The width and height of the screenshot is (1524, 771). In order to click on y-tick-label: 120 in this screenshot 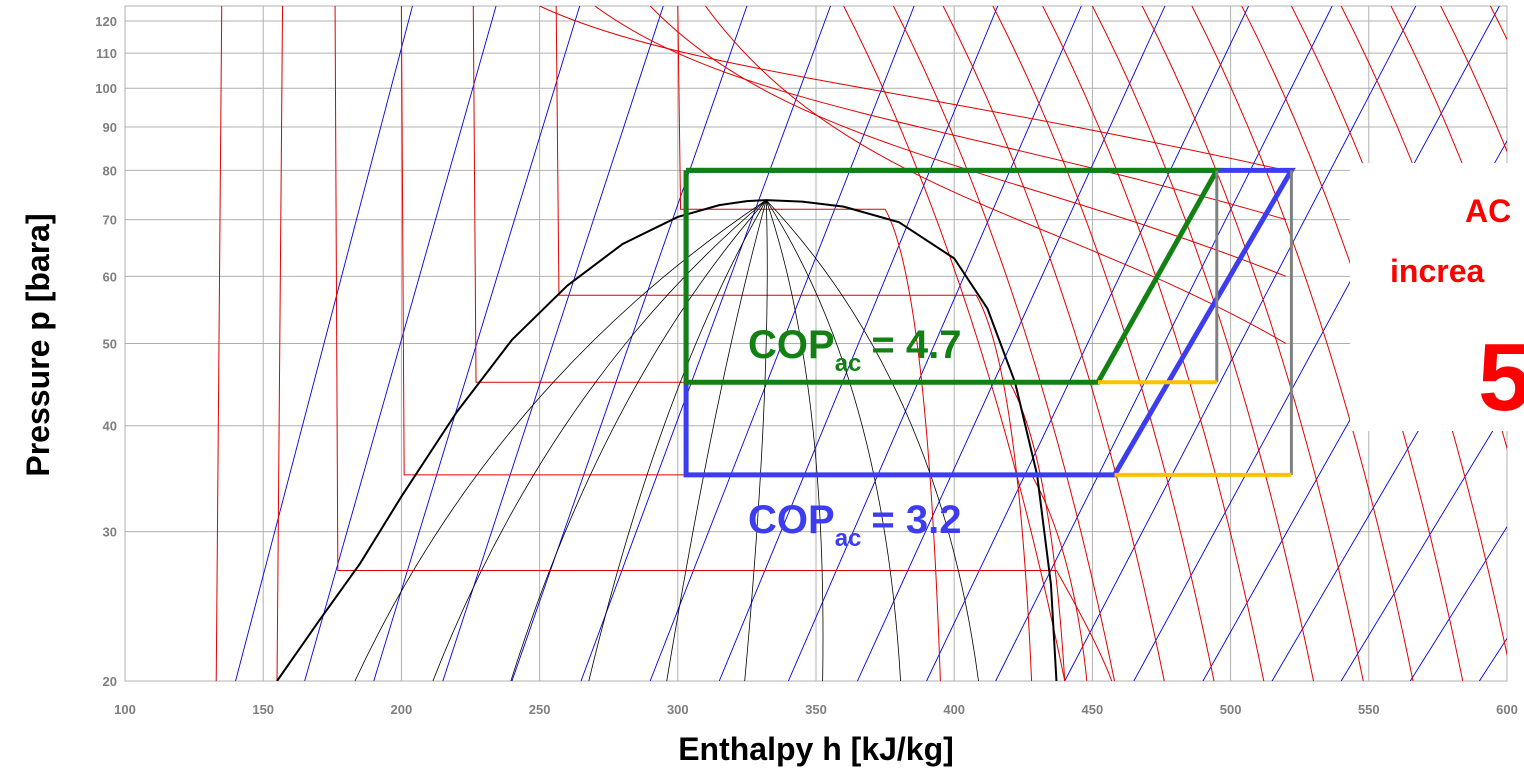, I will do `click(106, 21)`.